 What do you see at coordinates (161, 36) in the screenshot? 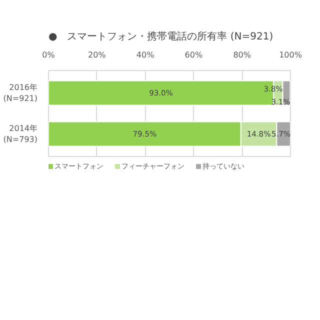
I see `chart-title: ● スマートフォン・携帯電話の所有率 (N=921)` at bounding box center [161, 36].